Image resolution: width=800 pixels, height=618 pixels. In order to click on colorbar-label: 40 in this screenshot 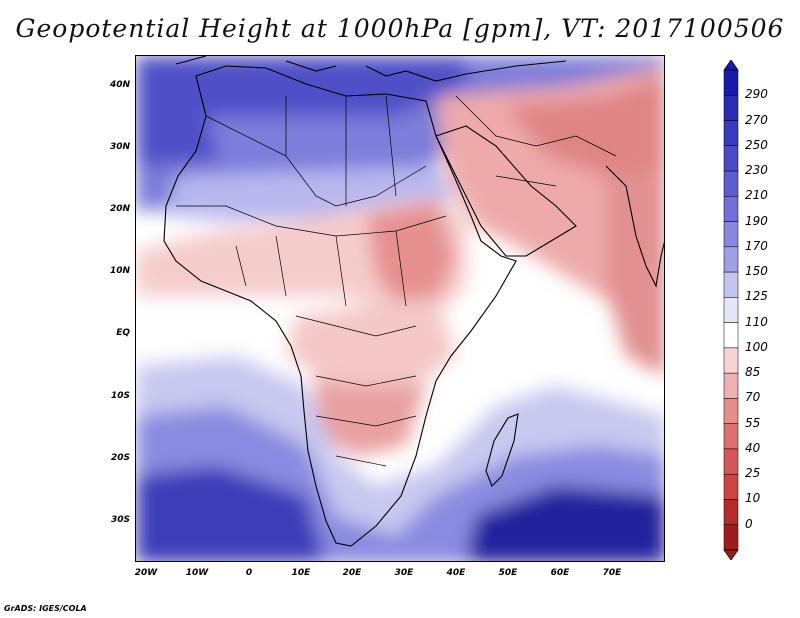, I will do `click(753, 447)`.